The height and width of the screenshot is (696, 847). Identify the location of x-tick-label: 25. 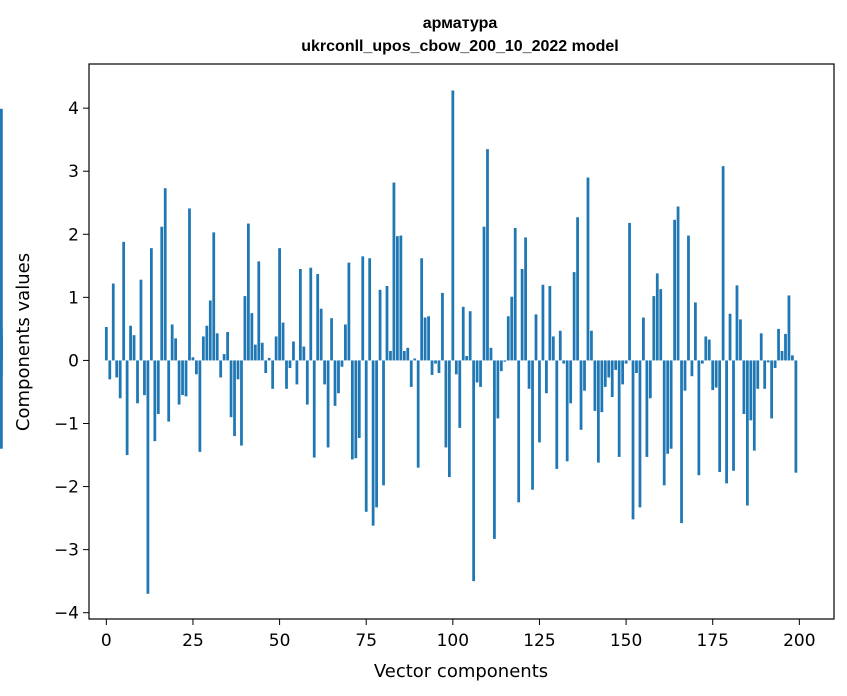
(193, 641).